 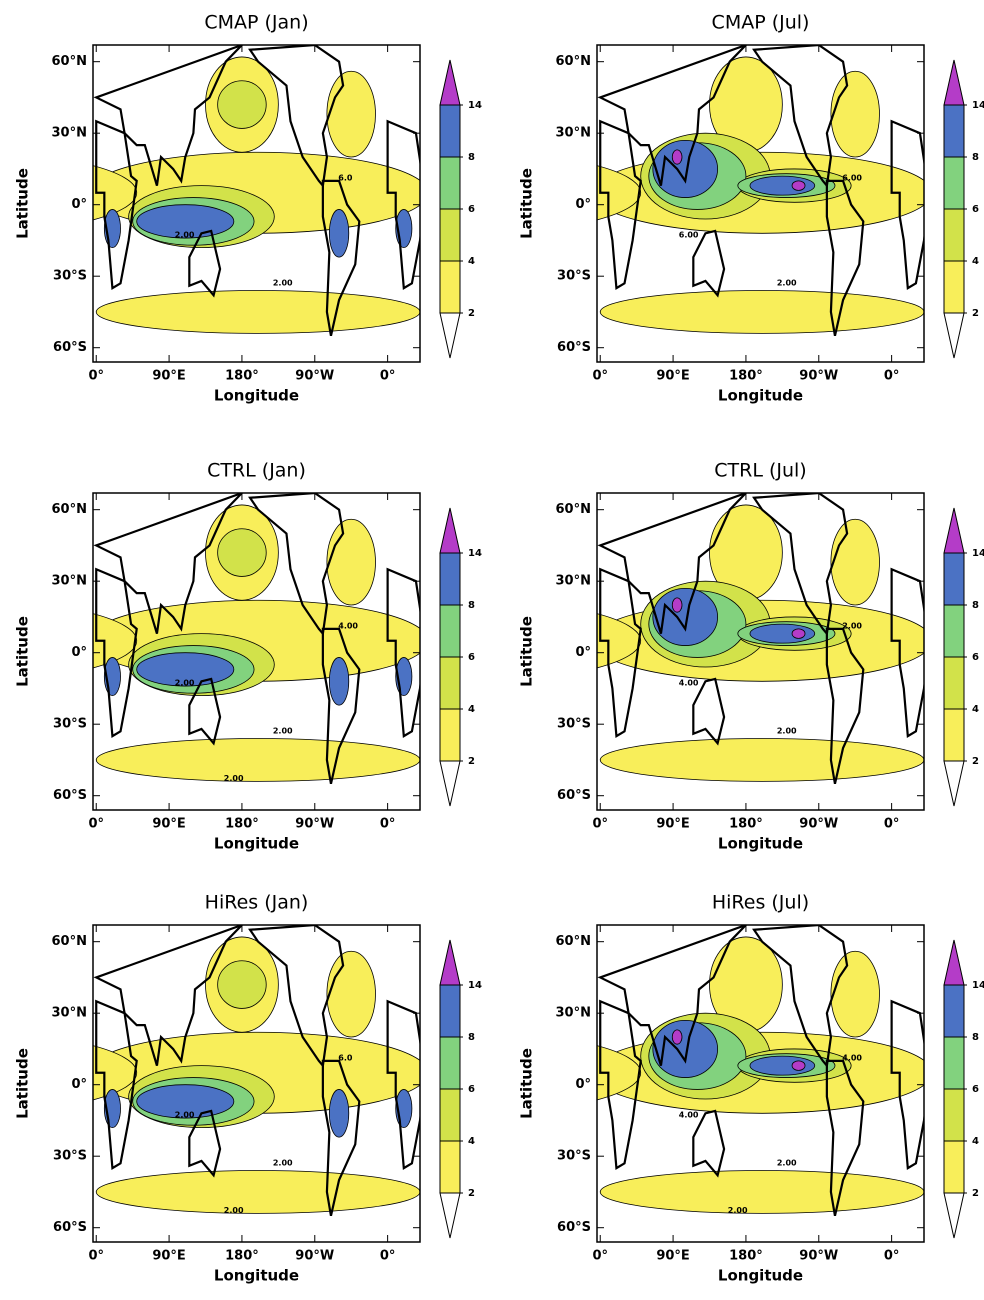 I want to click on x-tick-label: 90°W, so click(x=314, y=1256).